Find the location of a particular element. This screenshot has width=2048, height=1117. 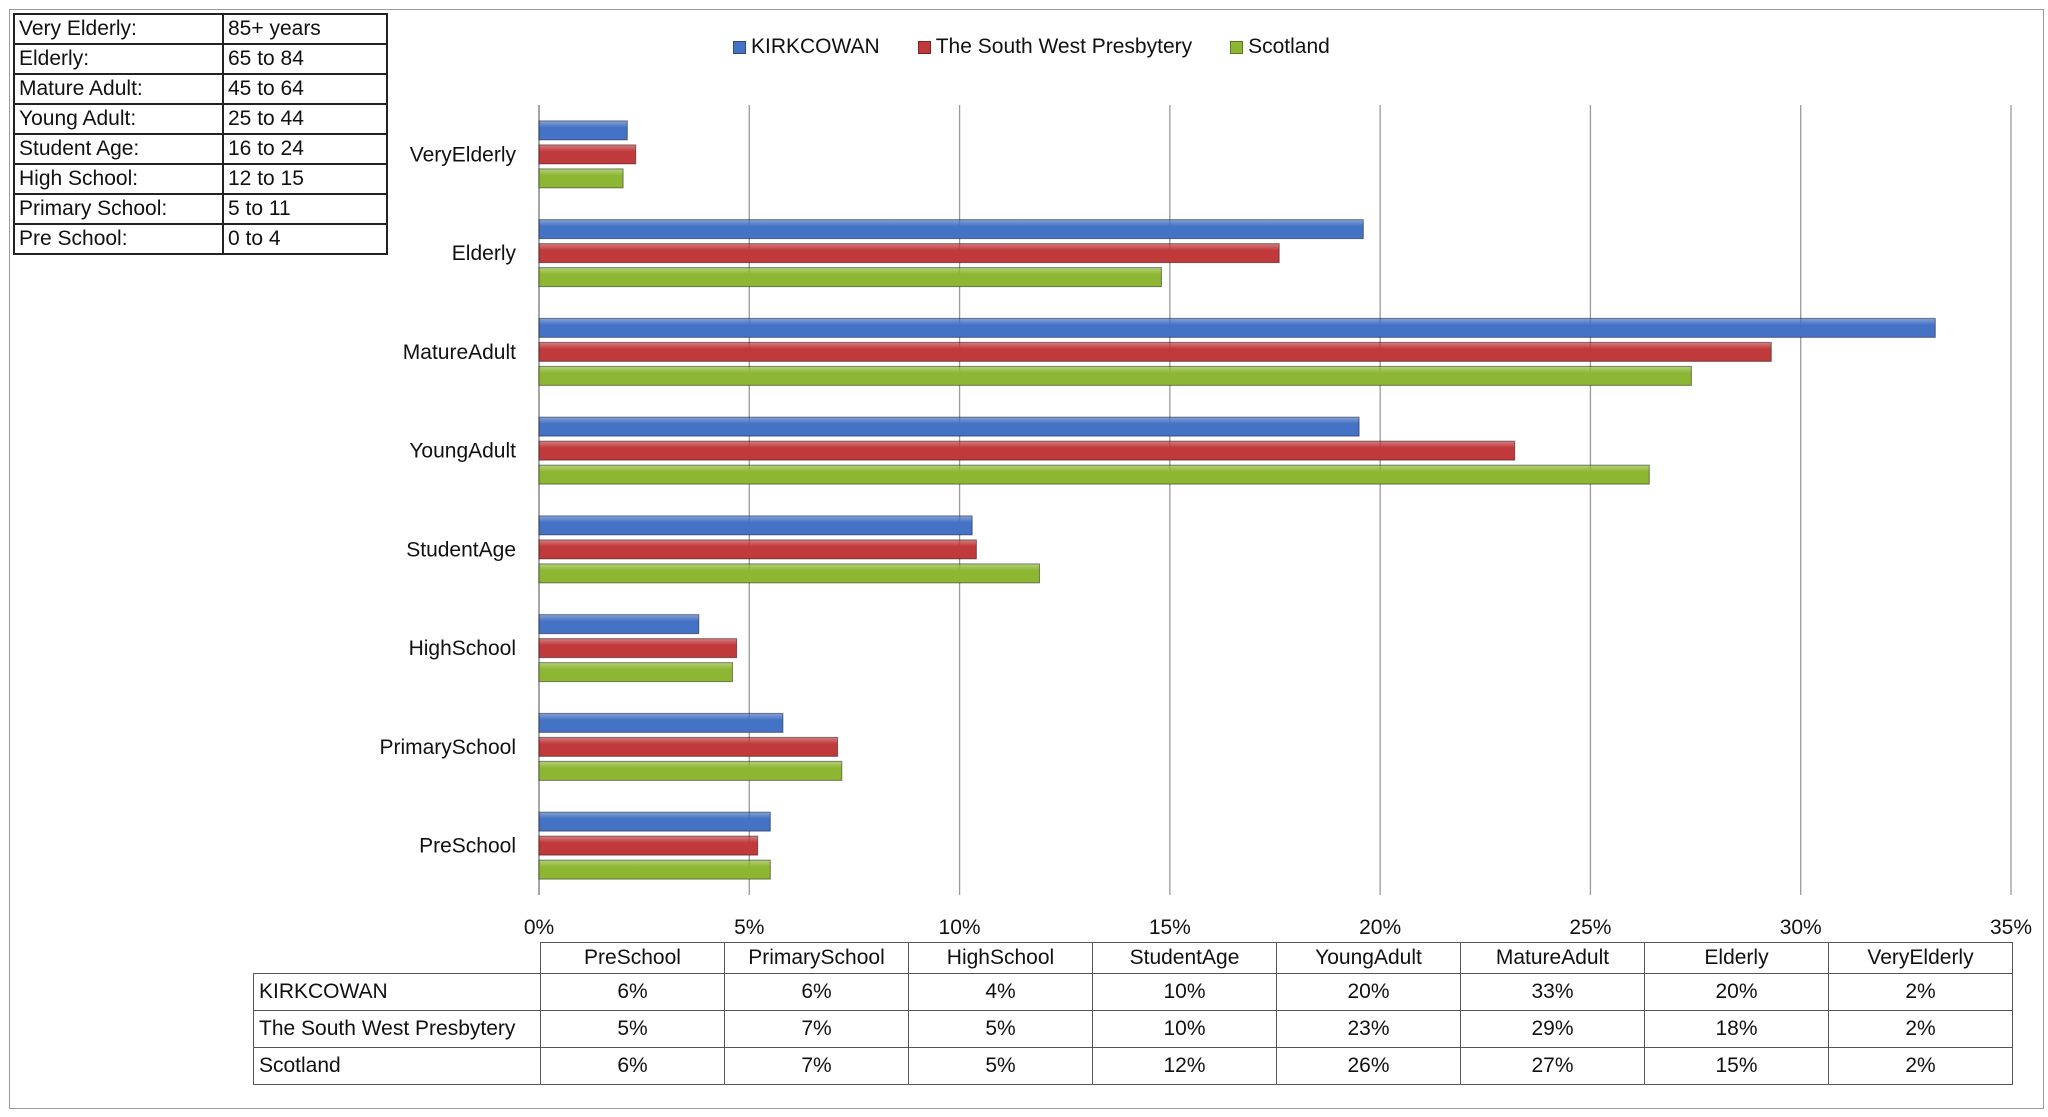

legend-label: KIRKCOWAN is located at coordinates (815, 46).